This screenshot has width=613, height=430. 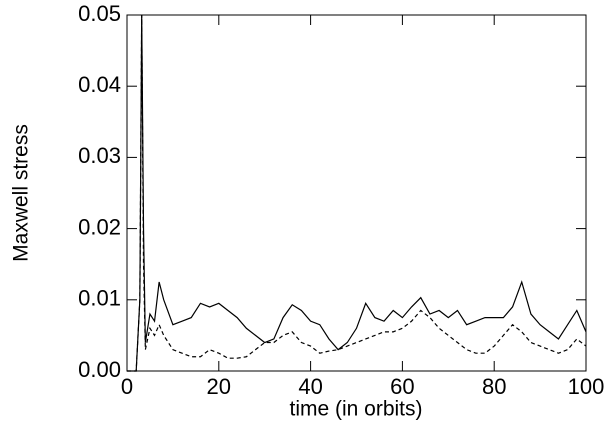 I want to click on x-tick-label: 100, so click(x=586, y=386).